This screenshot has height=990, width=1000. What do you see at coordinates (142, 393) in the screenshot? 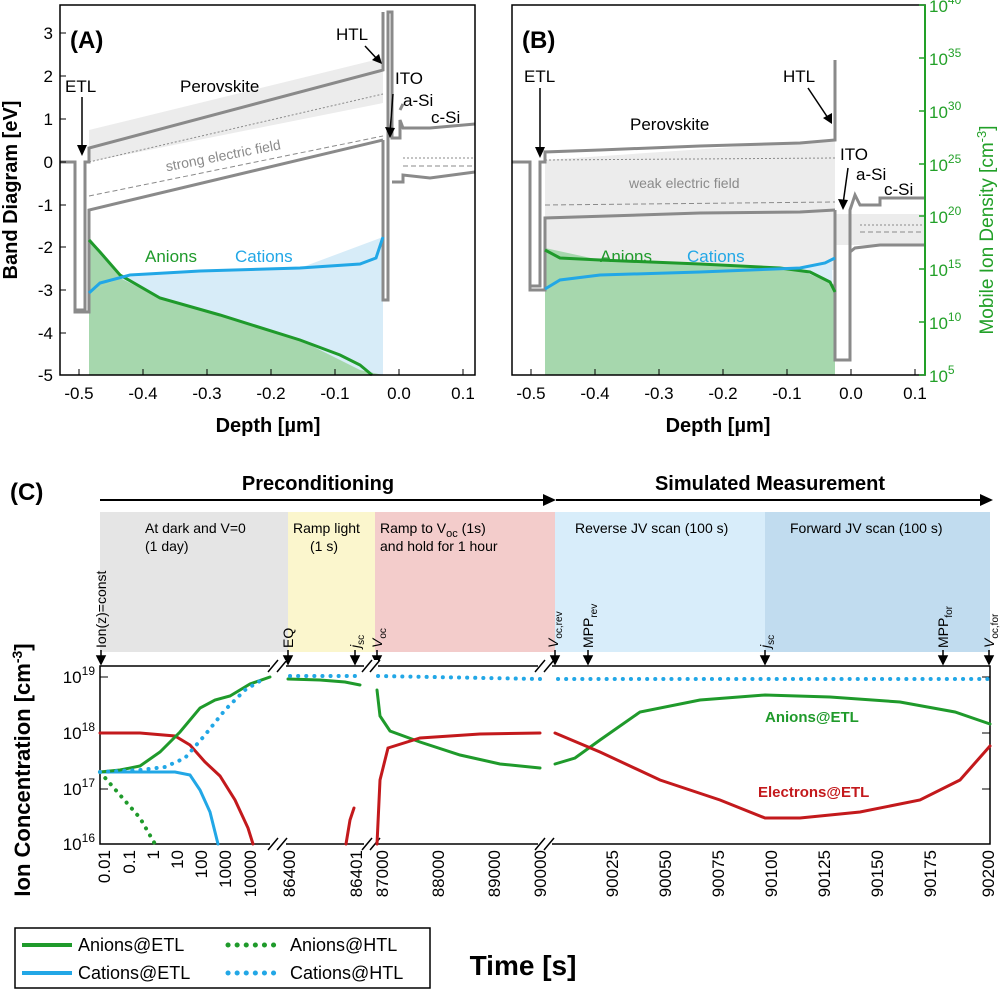
I see `a-xtick: -0.4` at bounding box center [142, 393].